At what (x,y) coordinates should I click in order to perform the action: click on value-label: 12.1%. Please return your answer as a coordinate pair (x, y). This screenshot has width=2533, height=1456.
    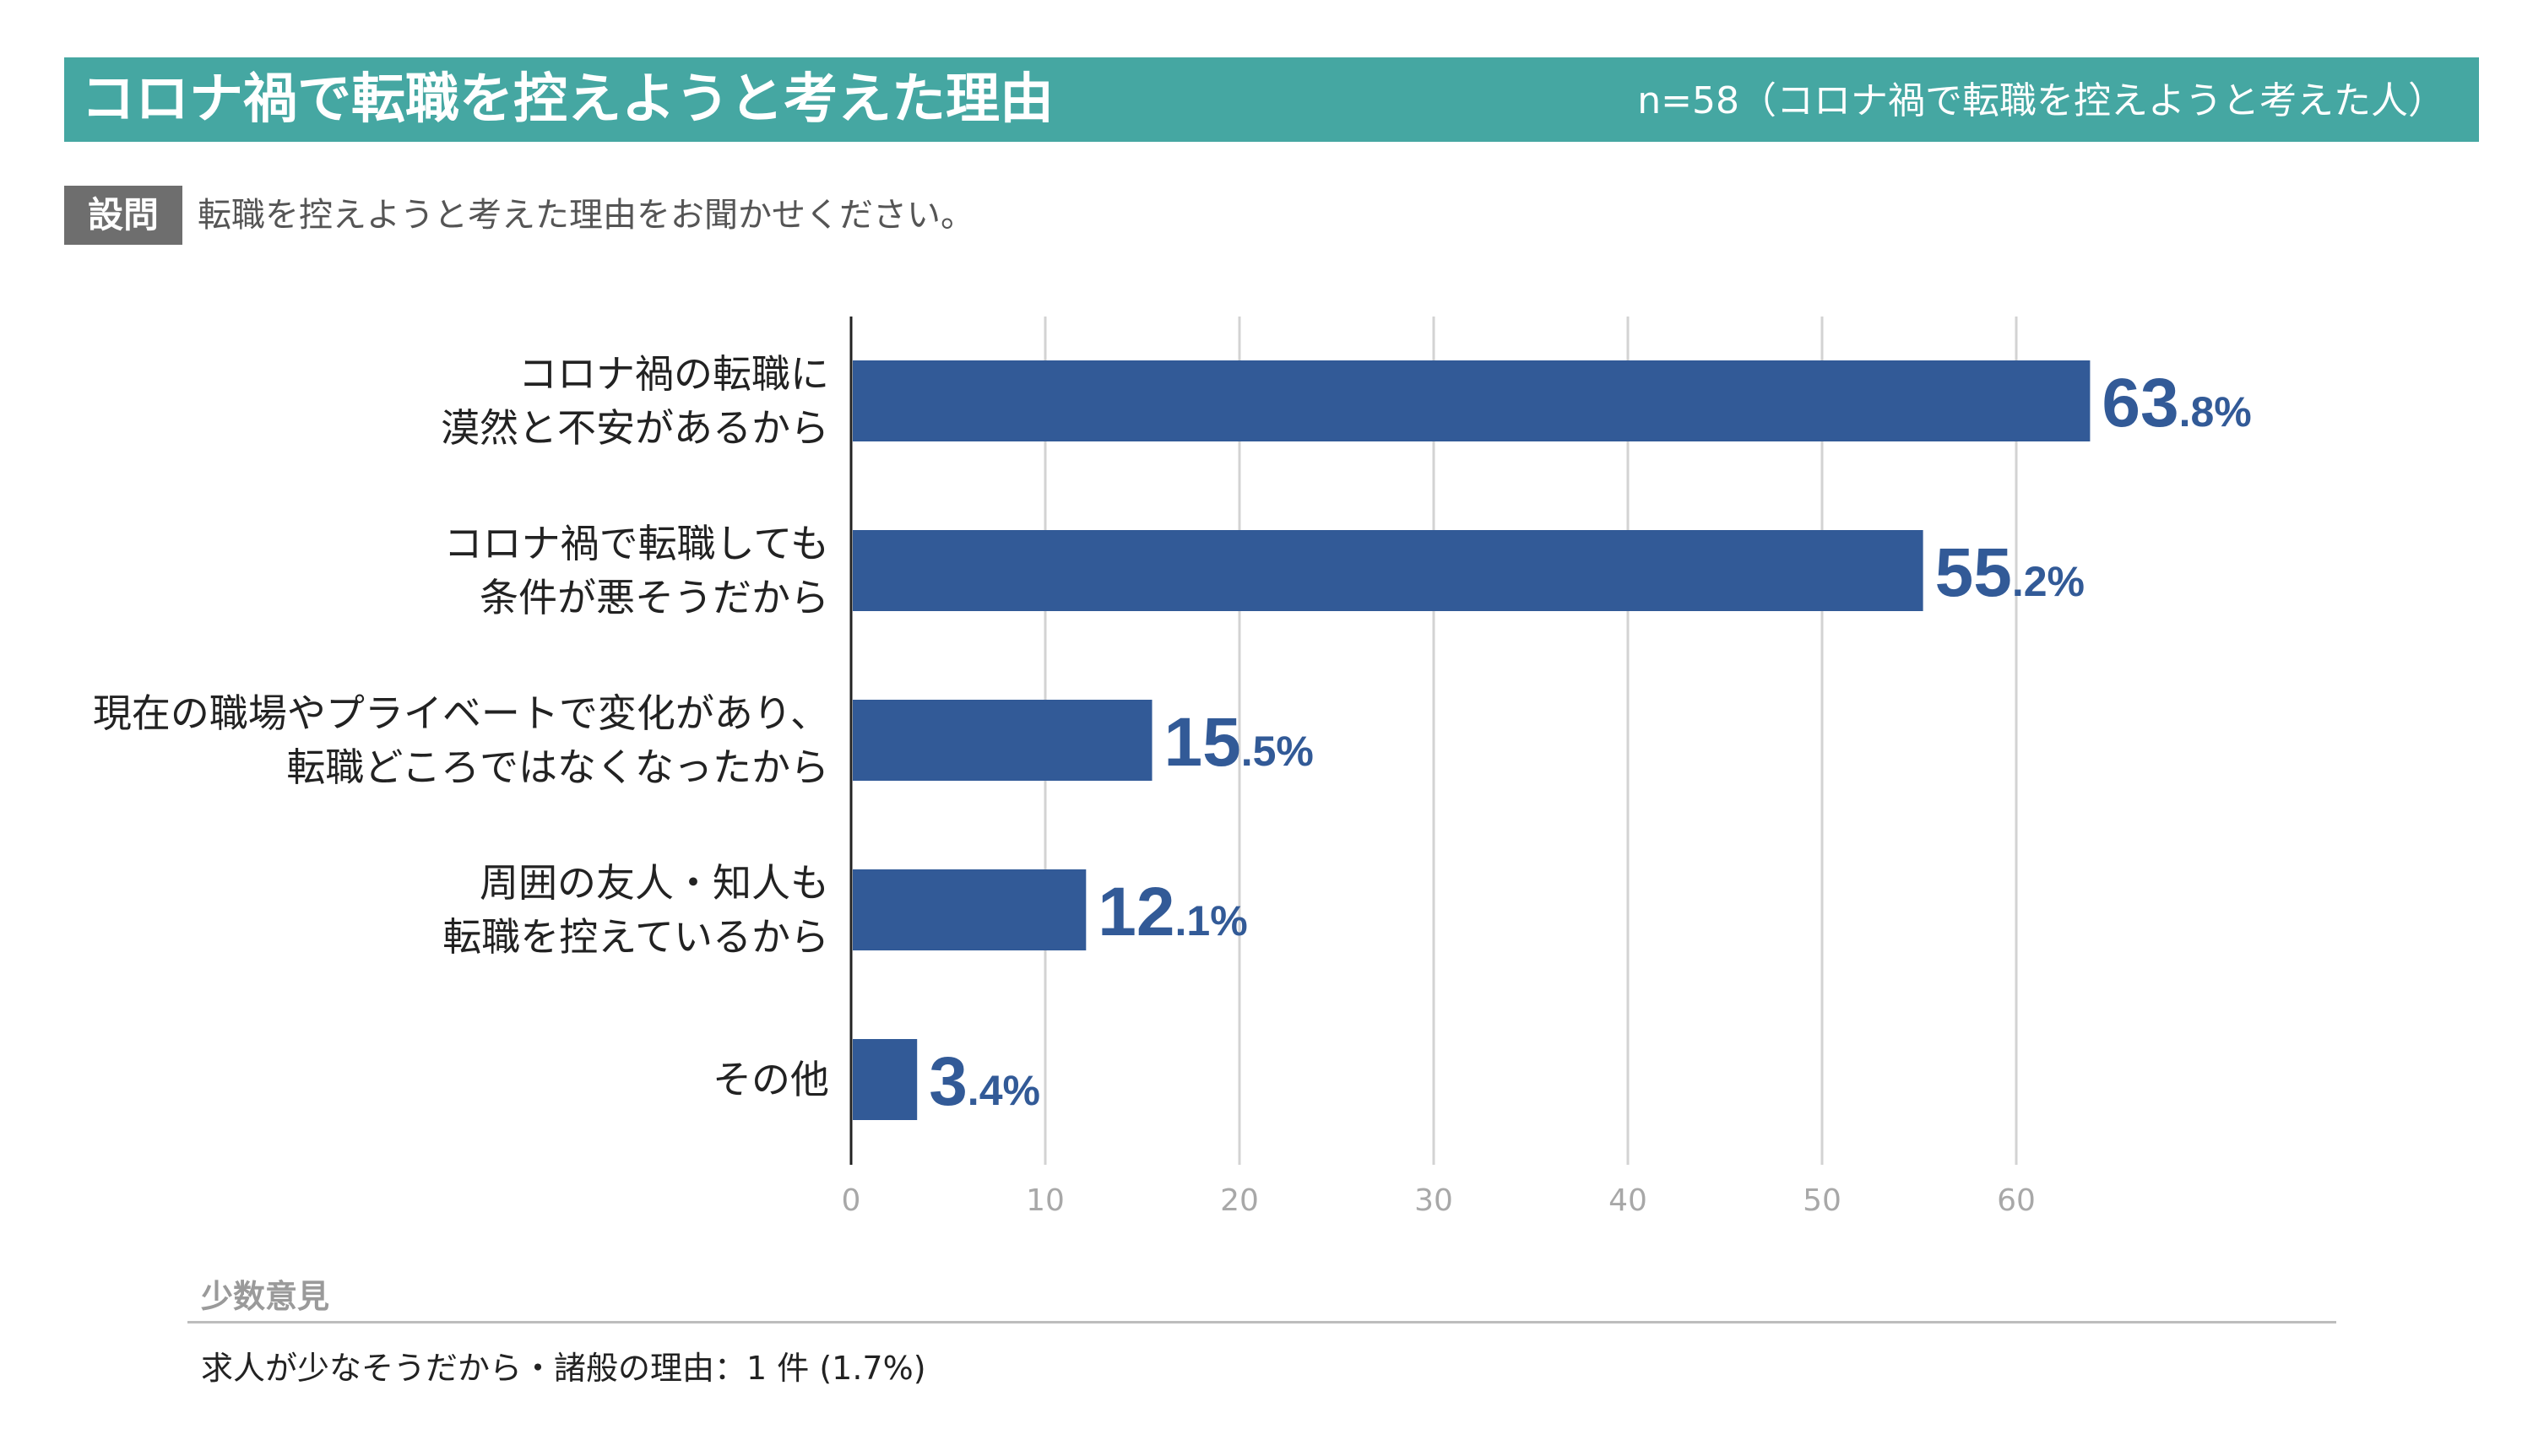
    Looking at the image, I should click on (1173, 912).